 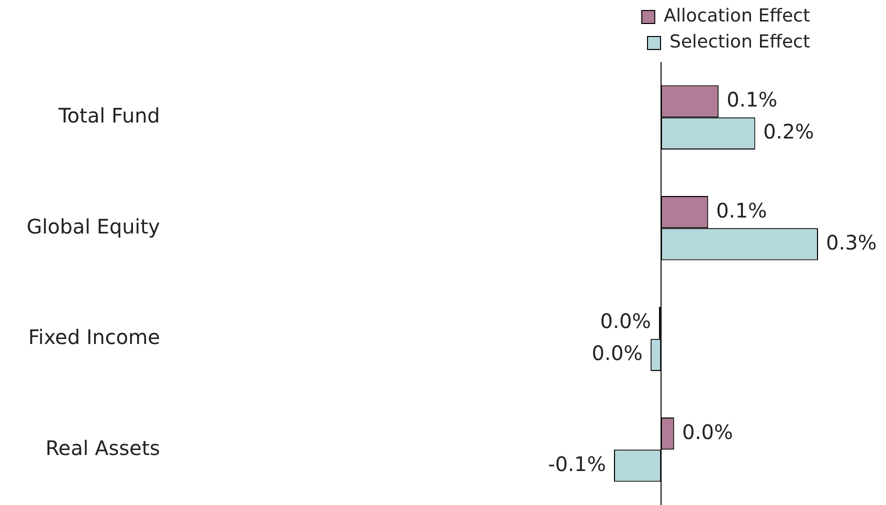 I want to click on y-tick-label: Global Equity, so click(x=93, y=226).